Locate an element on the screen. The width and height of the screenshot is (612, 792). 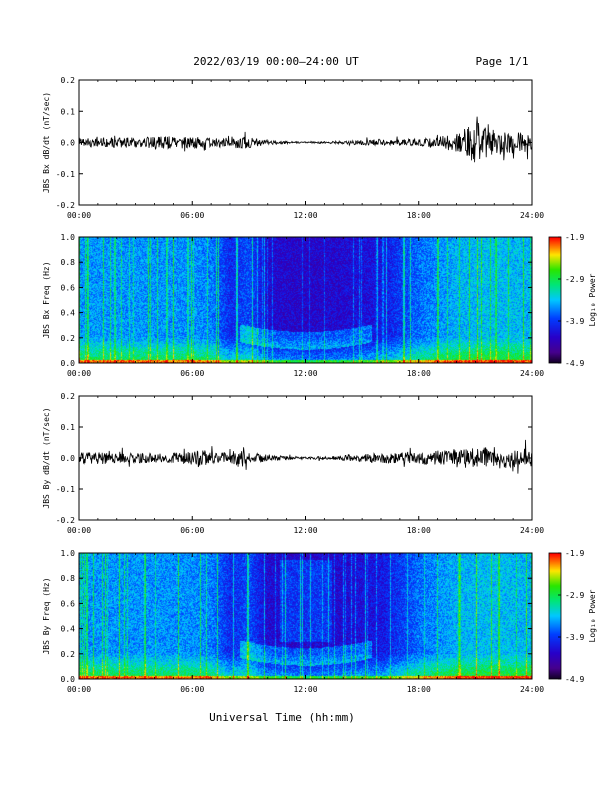
x-axis-label: Universal Time (hh:mm) is located at coordinates (282, 717).